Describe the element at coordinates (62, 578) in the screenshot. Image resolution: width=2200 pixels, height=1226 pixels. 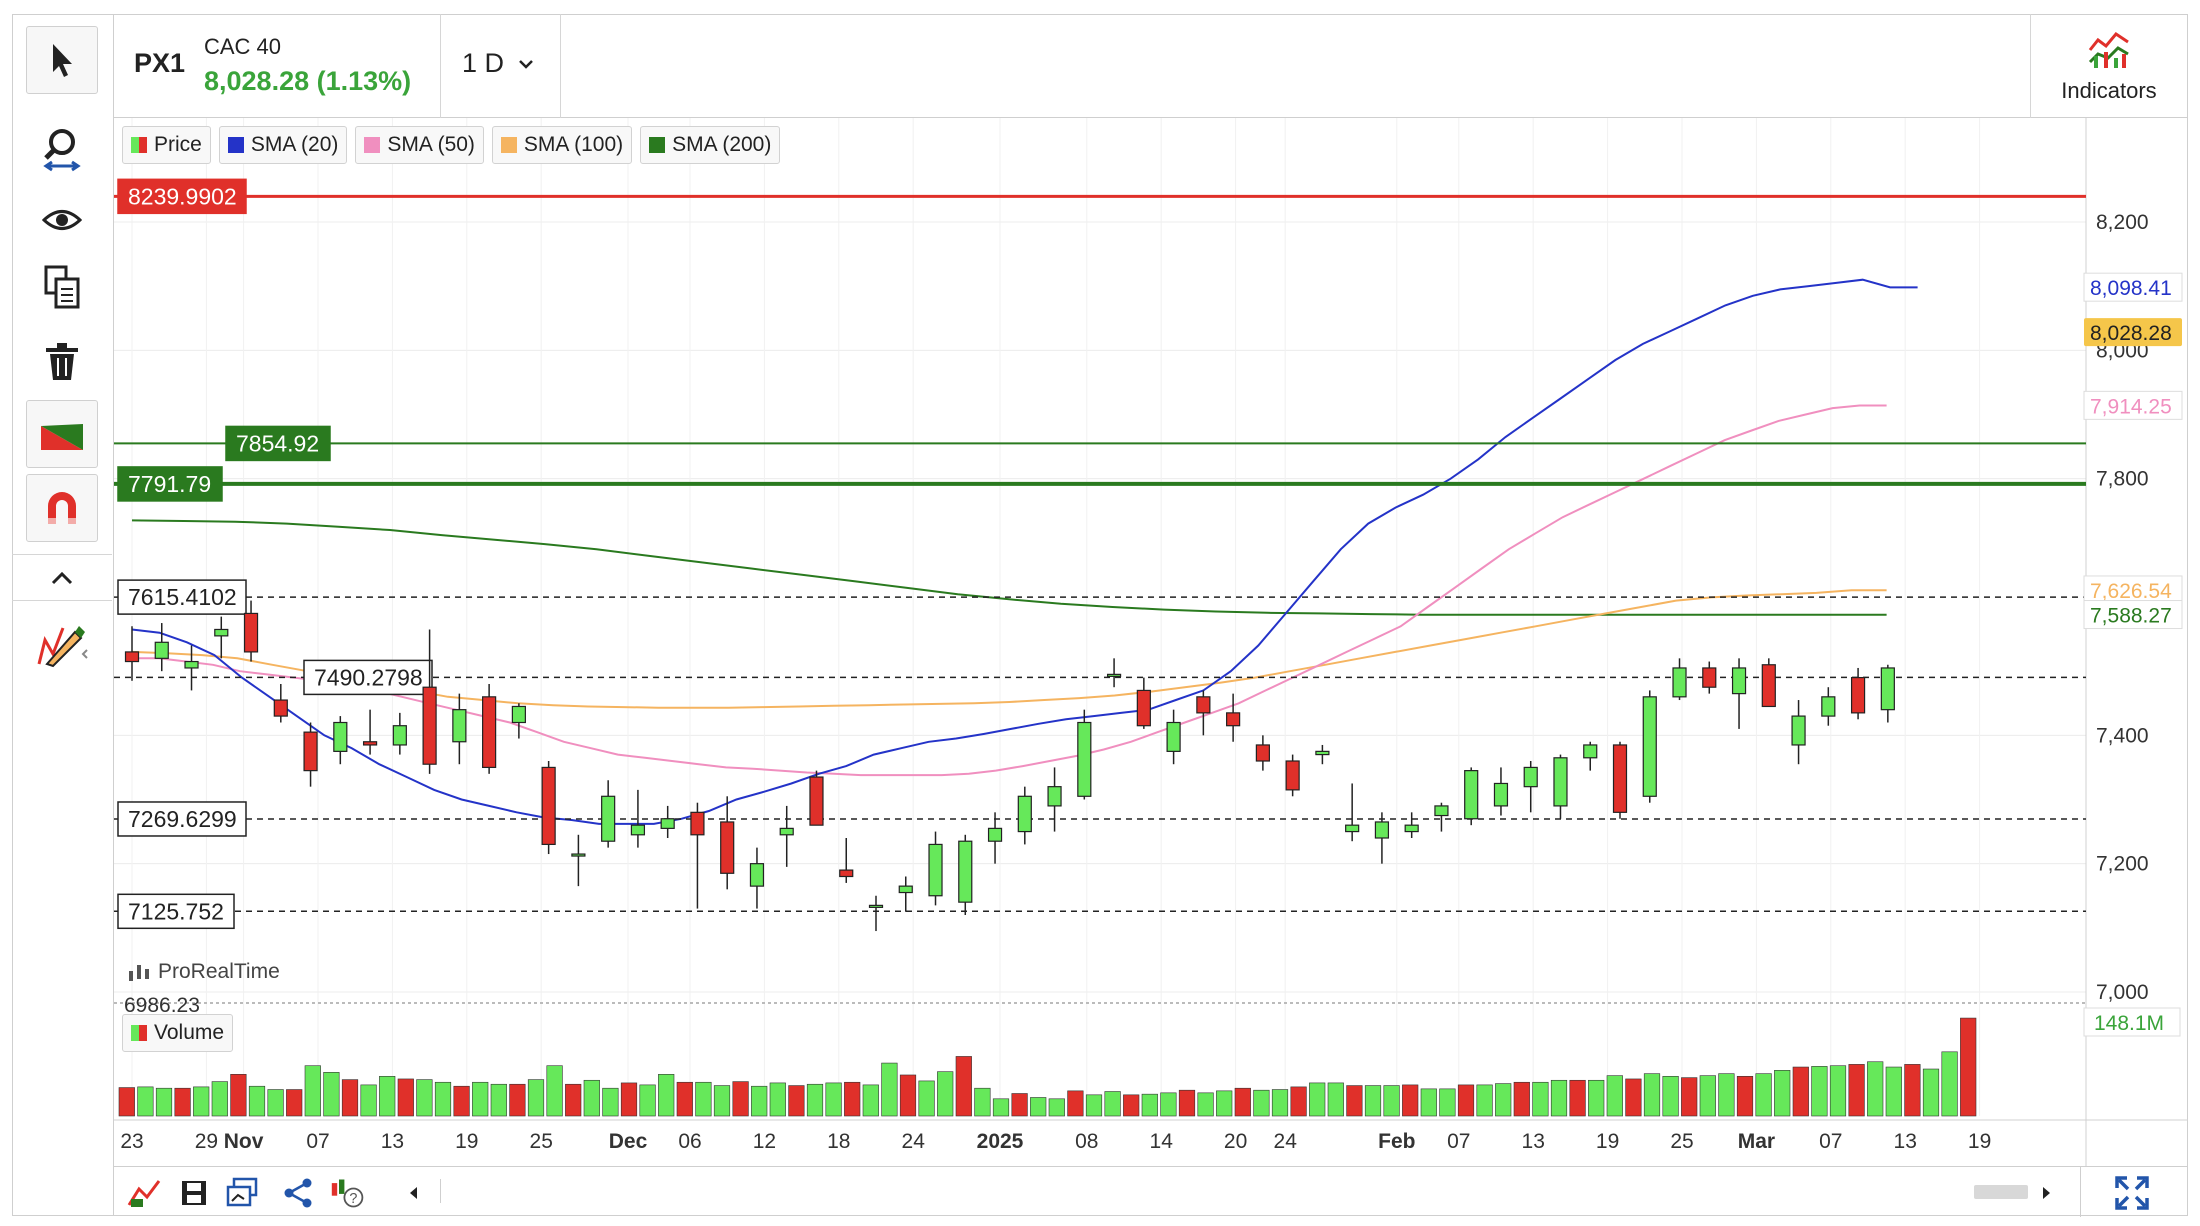
I see `collapse-toolbar-button` at that location.